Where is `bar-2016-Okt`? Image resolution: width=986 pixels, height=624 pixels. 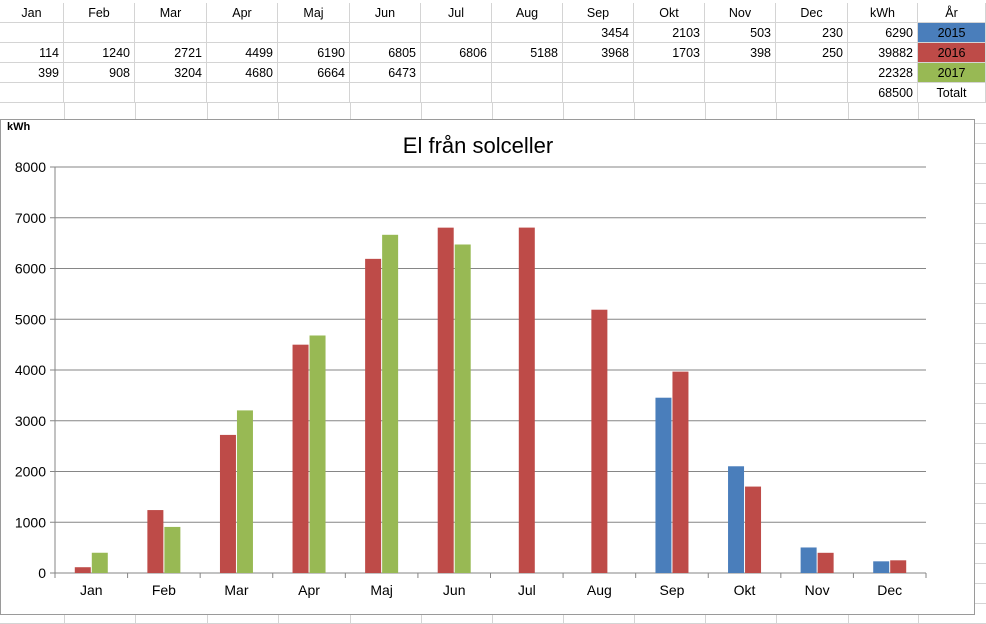 bar-2016-Okt is located at coordinates (753, 529).